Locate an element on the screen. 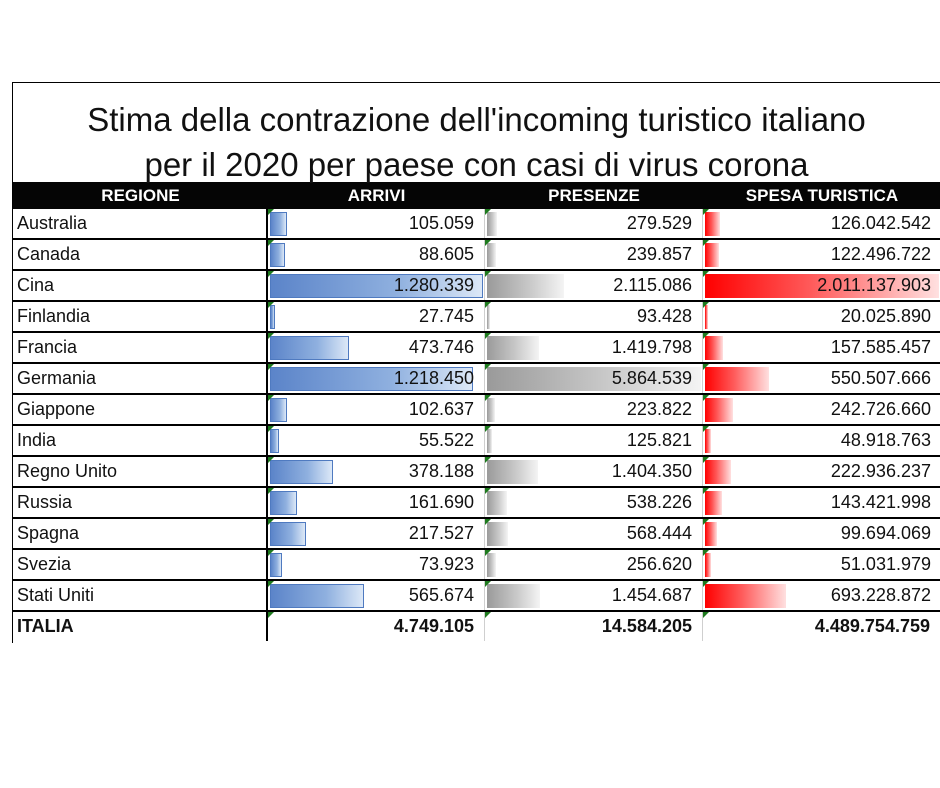 This screenshot has width=940, height=788. presenze-value: 1.454.687 is located at coordinates (651, 595).